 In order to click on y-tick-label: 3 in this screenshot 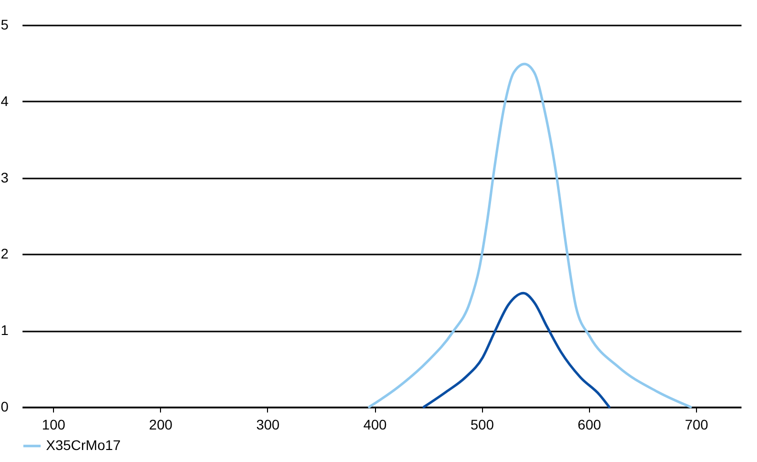, I will do `click(4, 177)`.